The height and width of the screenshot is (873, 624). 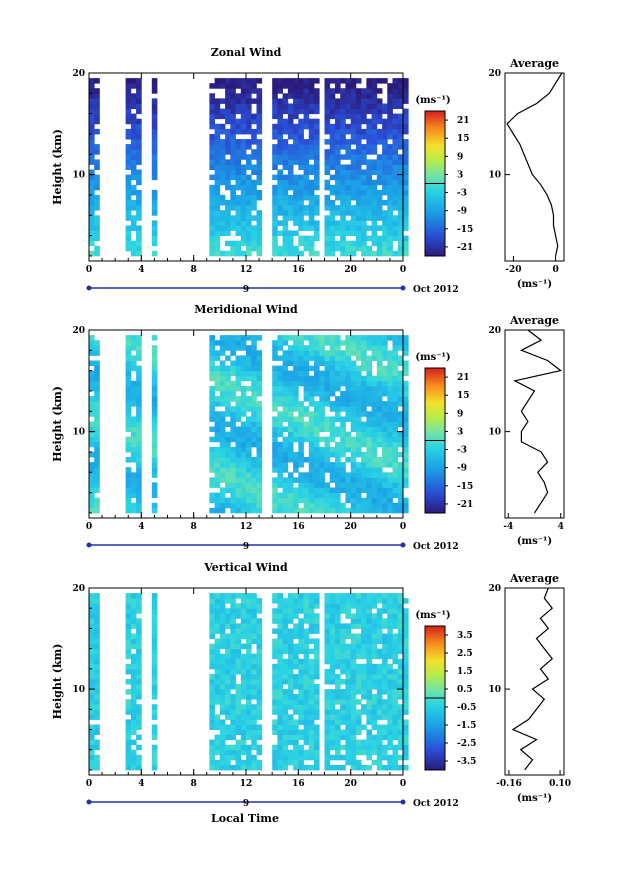 What do you see at coordinates (298, 270) in the screenshot?
I see `x-tick-label: 16` at bounding box center [298, 270].